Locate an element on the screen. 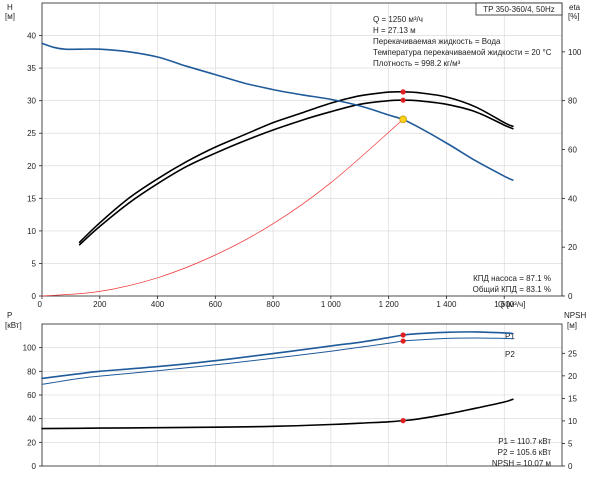 The image size is (600, 479). head-tick-label: 25 is located at coordinates (31, 133).